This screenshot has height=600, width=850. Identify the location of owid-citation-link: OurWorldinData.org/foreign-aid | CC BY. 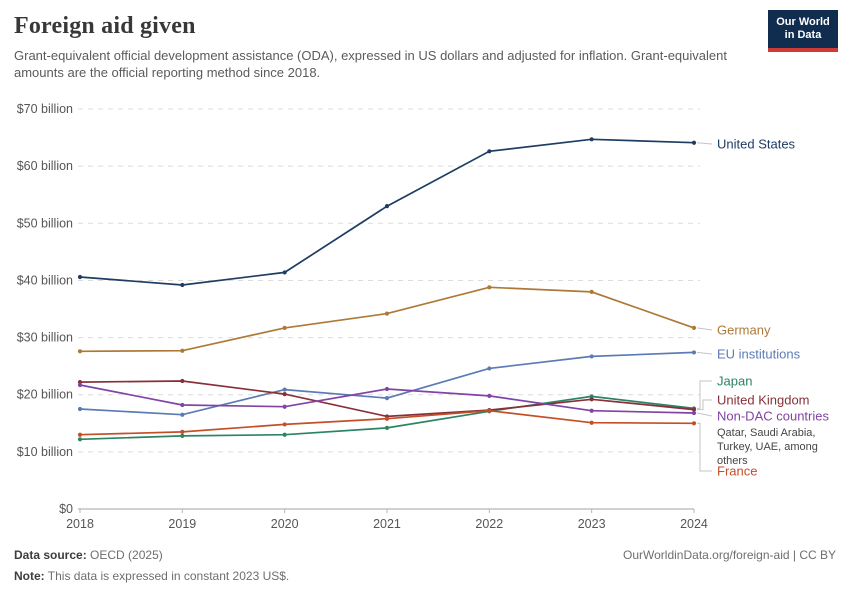
(729, 555).